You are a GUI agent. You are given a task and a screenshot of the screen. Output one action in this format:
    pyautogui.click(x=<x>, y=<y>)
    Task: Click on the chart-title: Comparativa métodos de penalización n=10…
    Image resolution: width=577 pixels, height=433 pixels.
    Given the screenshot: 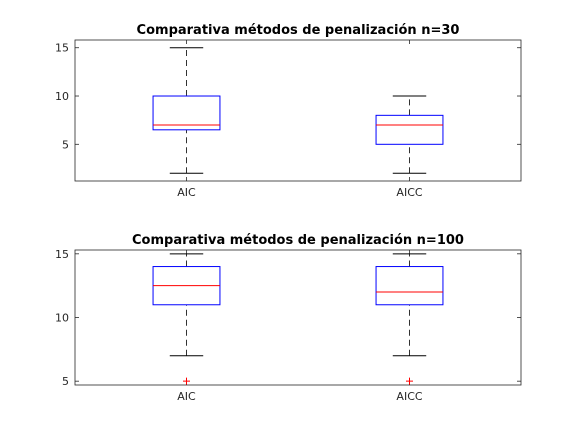 What is the action you would take?
    pyautogui.click(x=298, y=240)
    